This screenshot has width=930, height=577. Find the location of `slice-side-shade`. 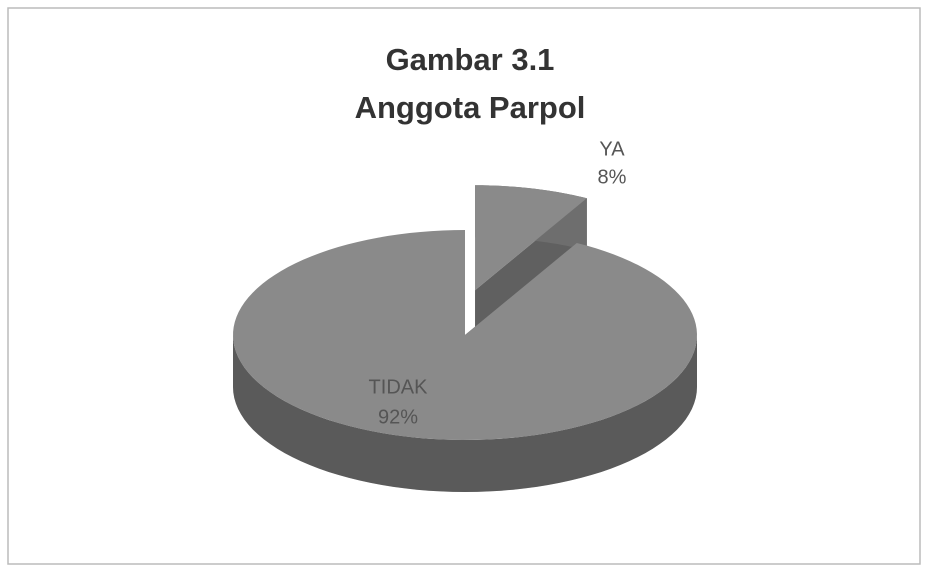

slice-side-shade is located at coordinates (465, 413).